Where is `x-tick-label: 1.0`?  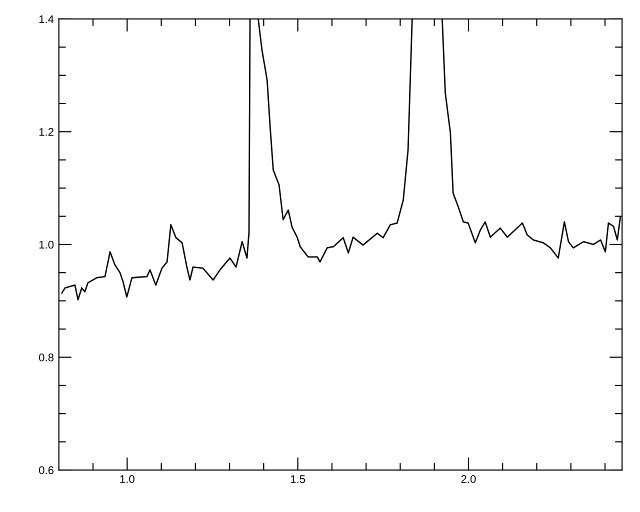
x-tick-label: 1.0 is located at coordinates (127, 479).